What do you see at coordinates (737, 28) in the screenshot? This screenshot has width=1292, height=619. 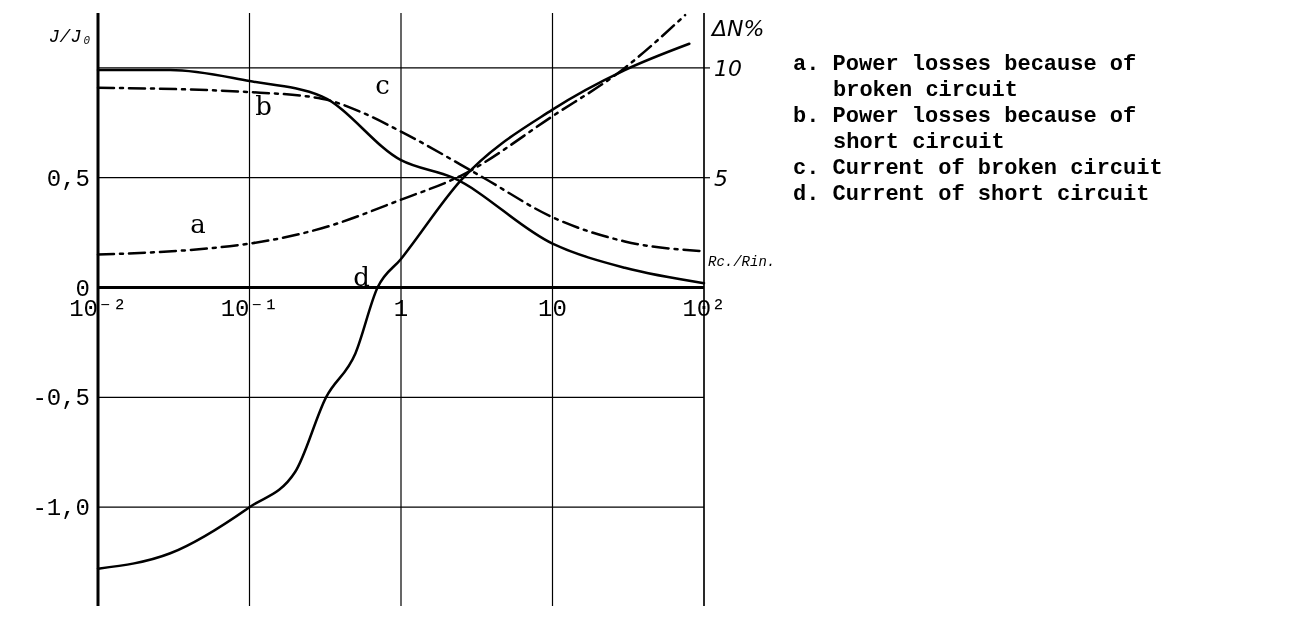 I see `y2-axis-title: ΔN%` at bounding box center [737, 28].